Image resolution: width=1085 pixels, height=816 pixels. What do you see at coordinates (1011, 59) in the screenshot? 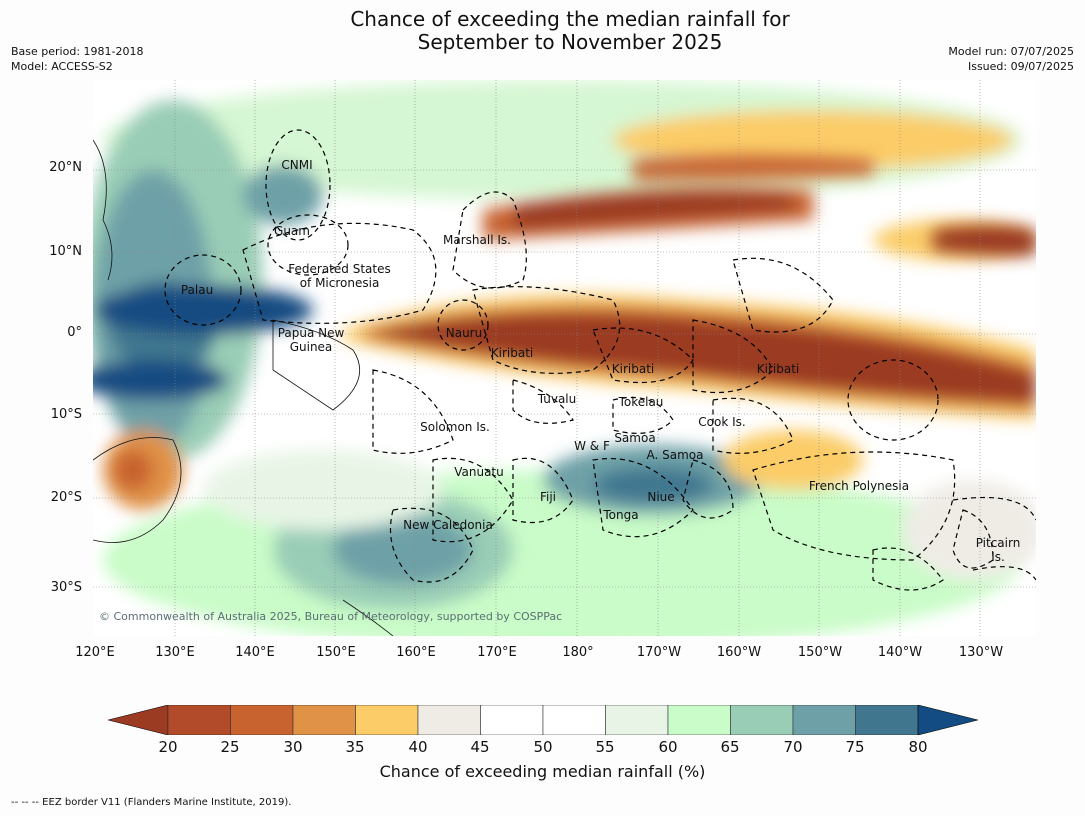
I see `meta-right: Model run: 07/07/2025 Issued: 09/07/2025` at bounding box center [1011, 59].